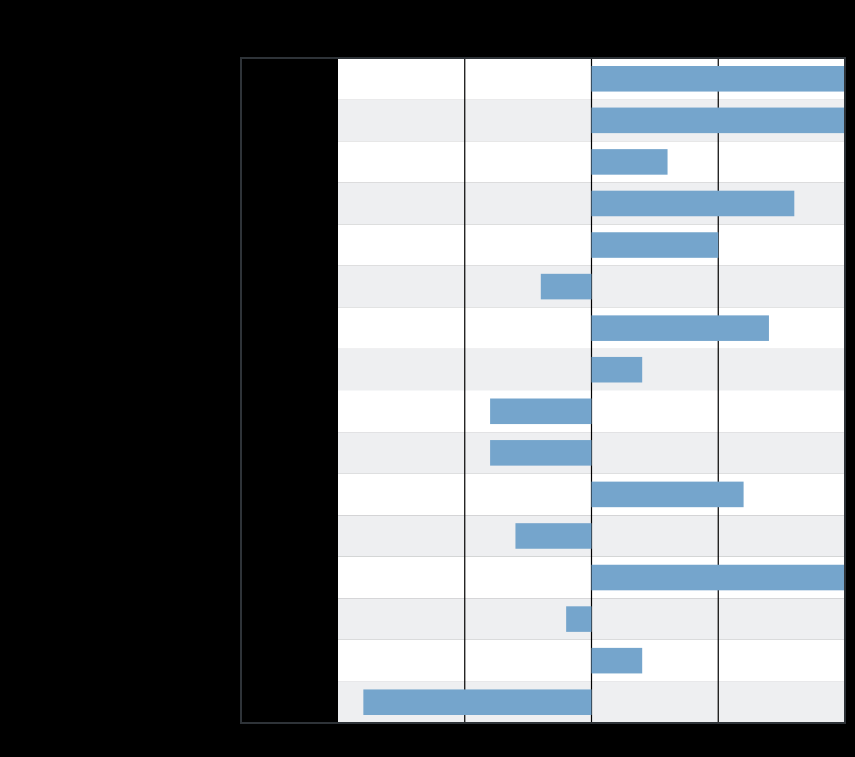 Image resolution: width=855 pixels, height=757 pixels. What do you see at coordinates (289, 390) in the screenshot?
I see `label-column` at bounding box center [289, 390].